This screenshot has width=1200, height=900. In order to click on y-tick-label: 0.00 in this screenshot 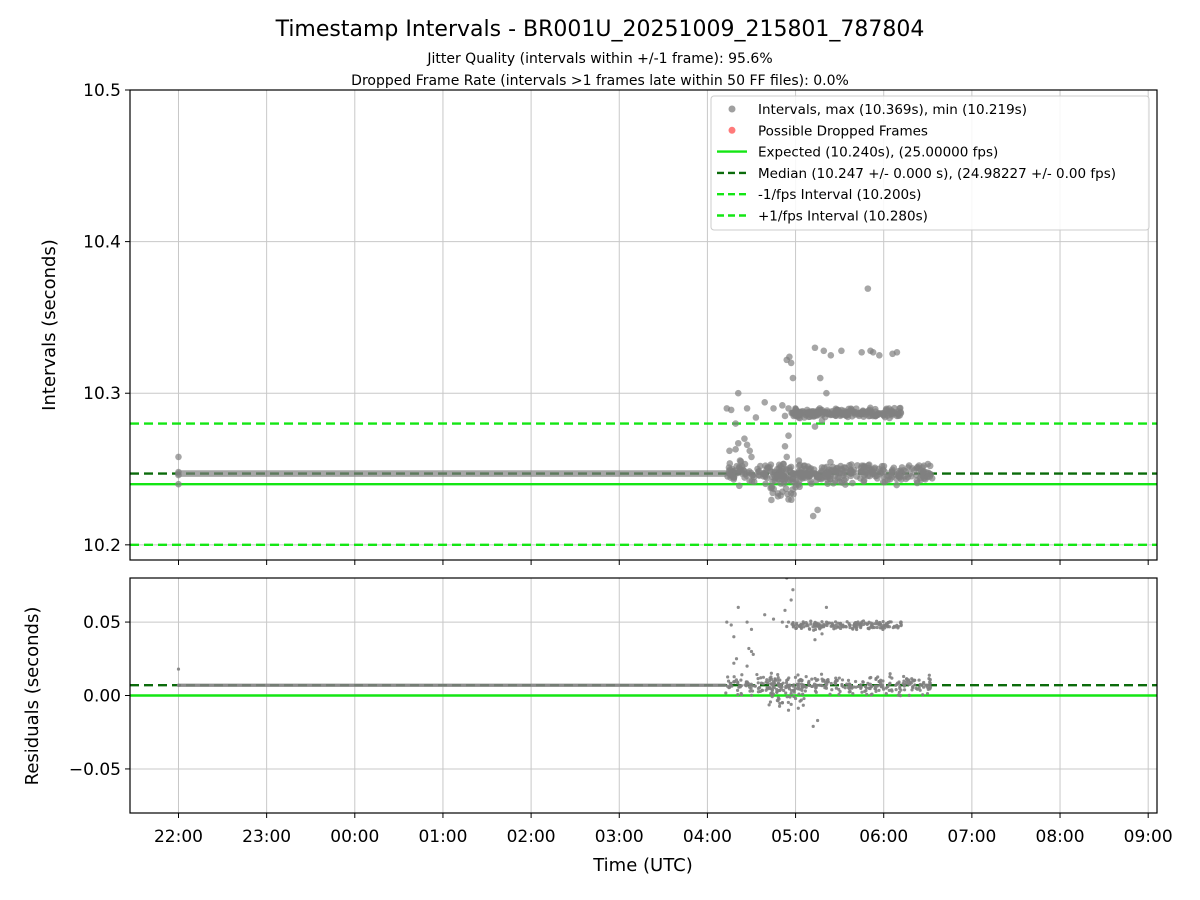, I will do `click(102, 697)`.